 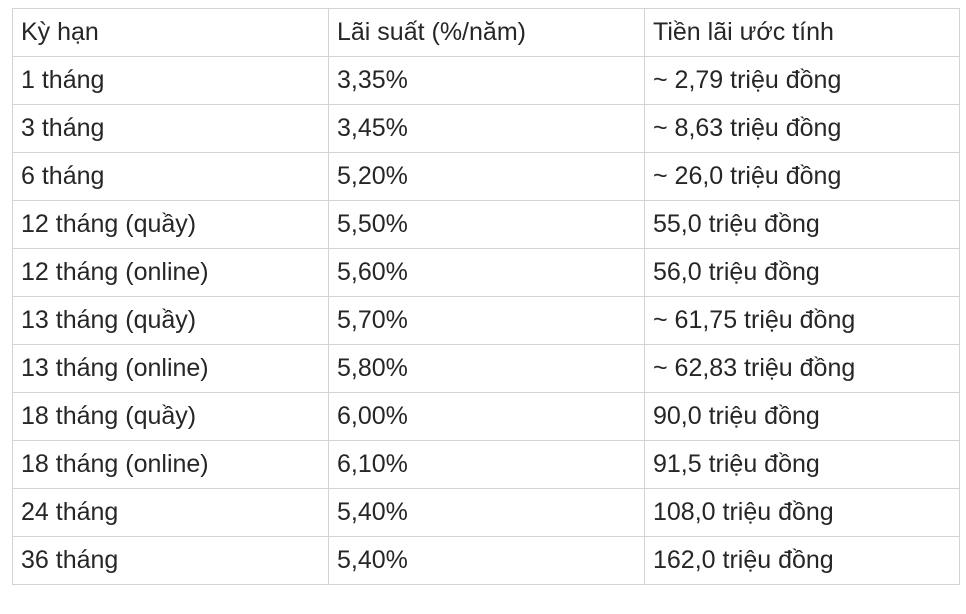 What do you see at coordinates (170, 224) in the screenshot?
I see `cell-term: 12 tháng (quầy)` at bounding box center [170, 224].